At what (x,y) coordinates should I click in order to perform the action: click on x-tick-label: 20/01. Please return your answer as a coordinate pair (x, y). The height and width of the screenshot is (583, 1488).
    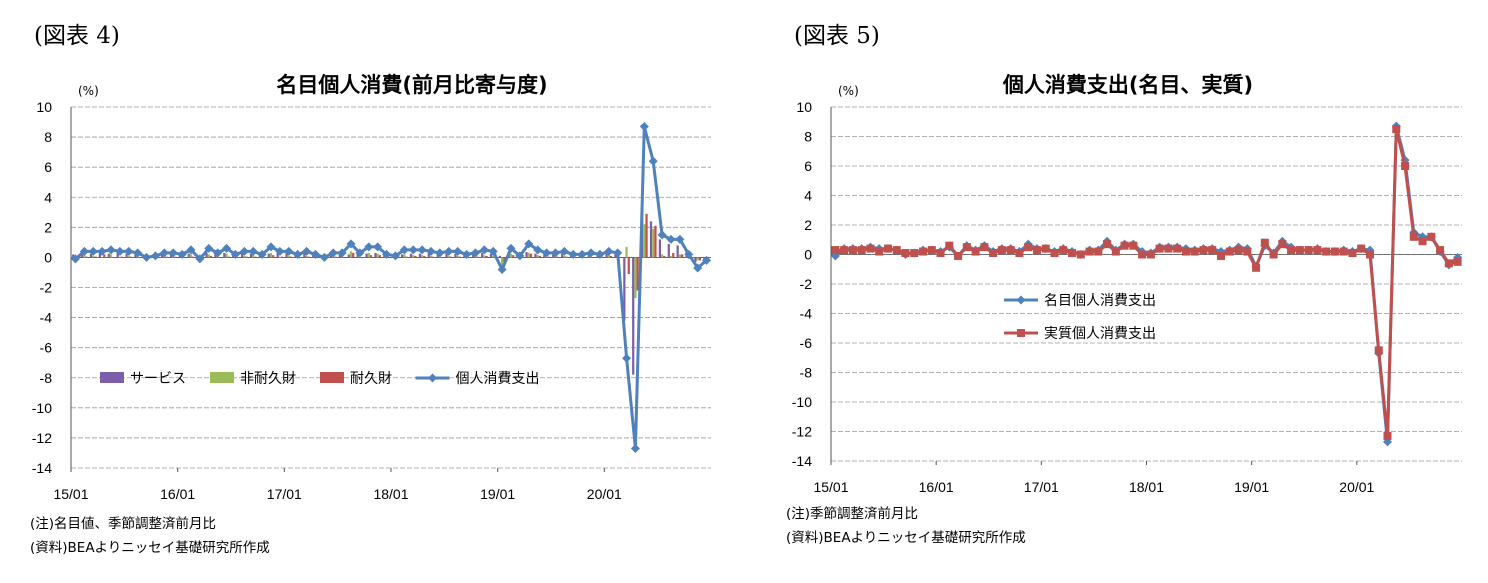
    Looking at the image, I should click on (1356, 487).